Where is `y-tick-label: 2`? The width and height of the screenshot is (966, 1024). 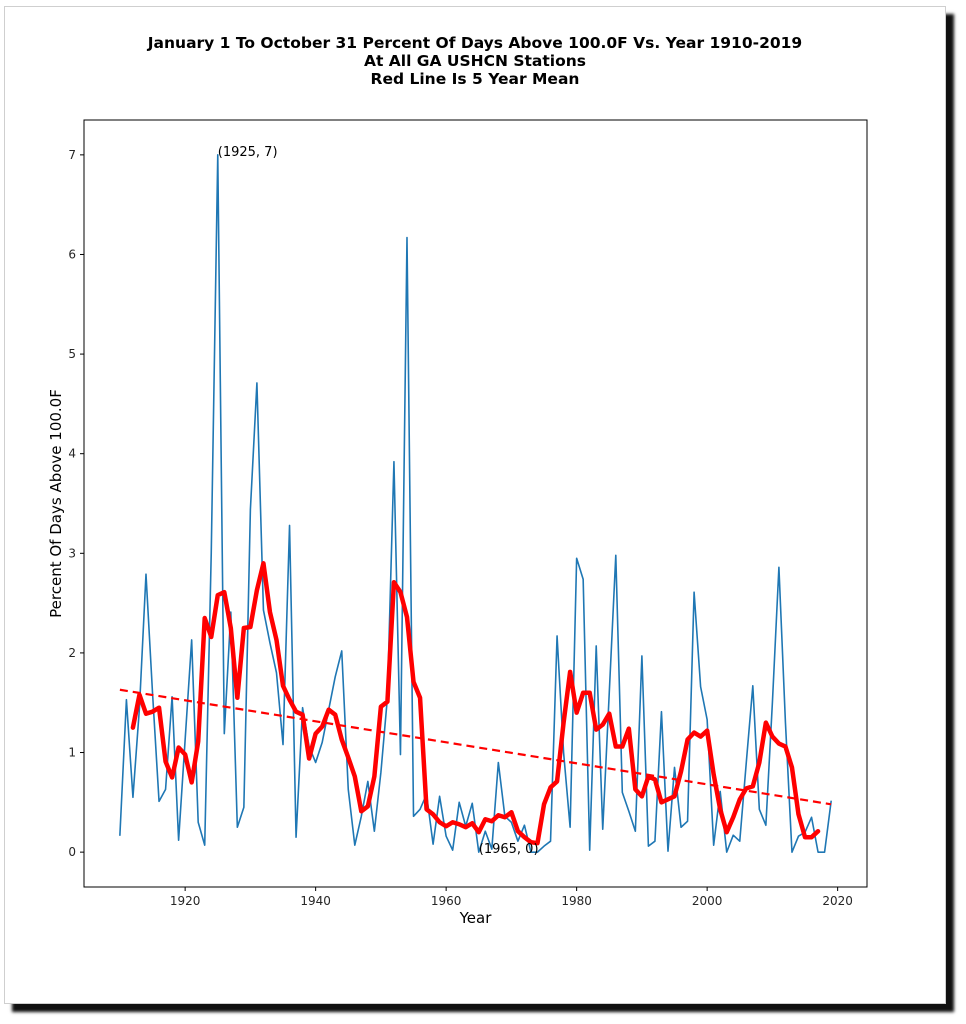
y-tick-label: 2 is located at coordinates (72, 653).